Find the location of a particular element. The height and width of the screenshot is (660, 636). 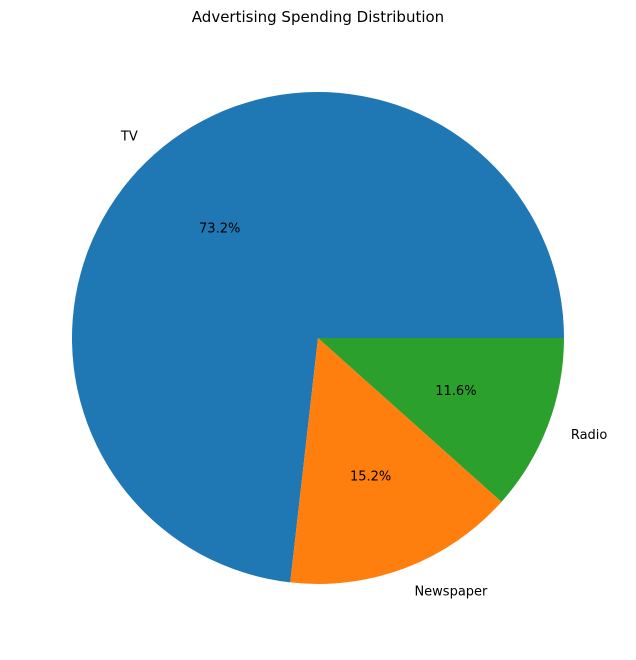

pct-label-newspaper: 15.2% is located at coordinates (370, 476).